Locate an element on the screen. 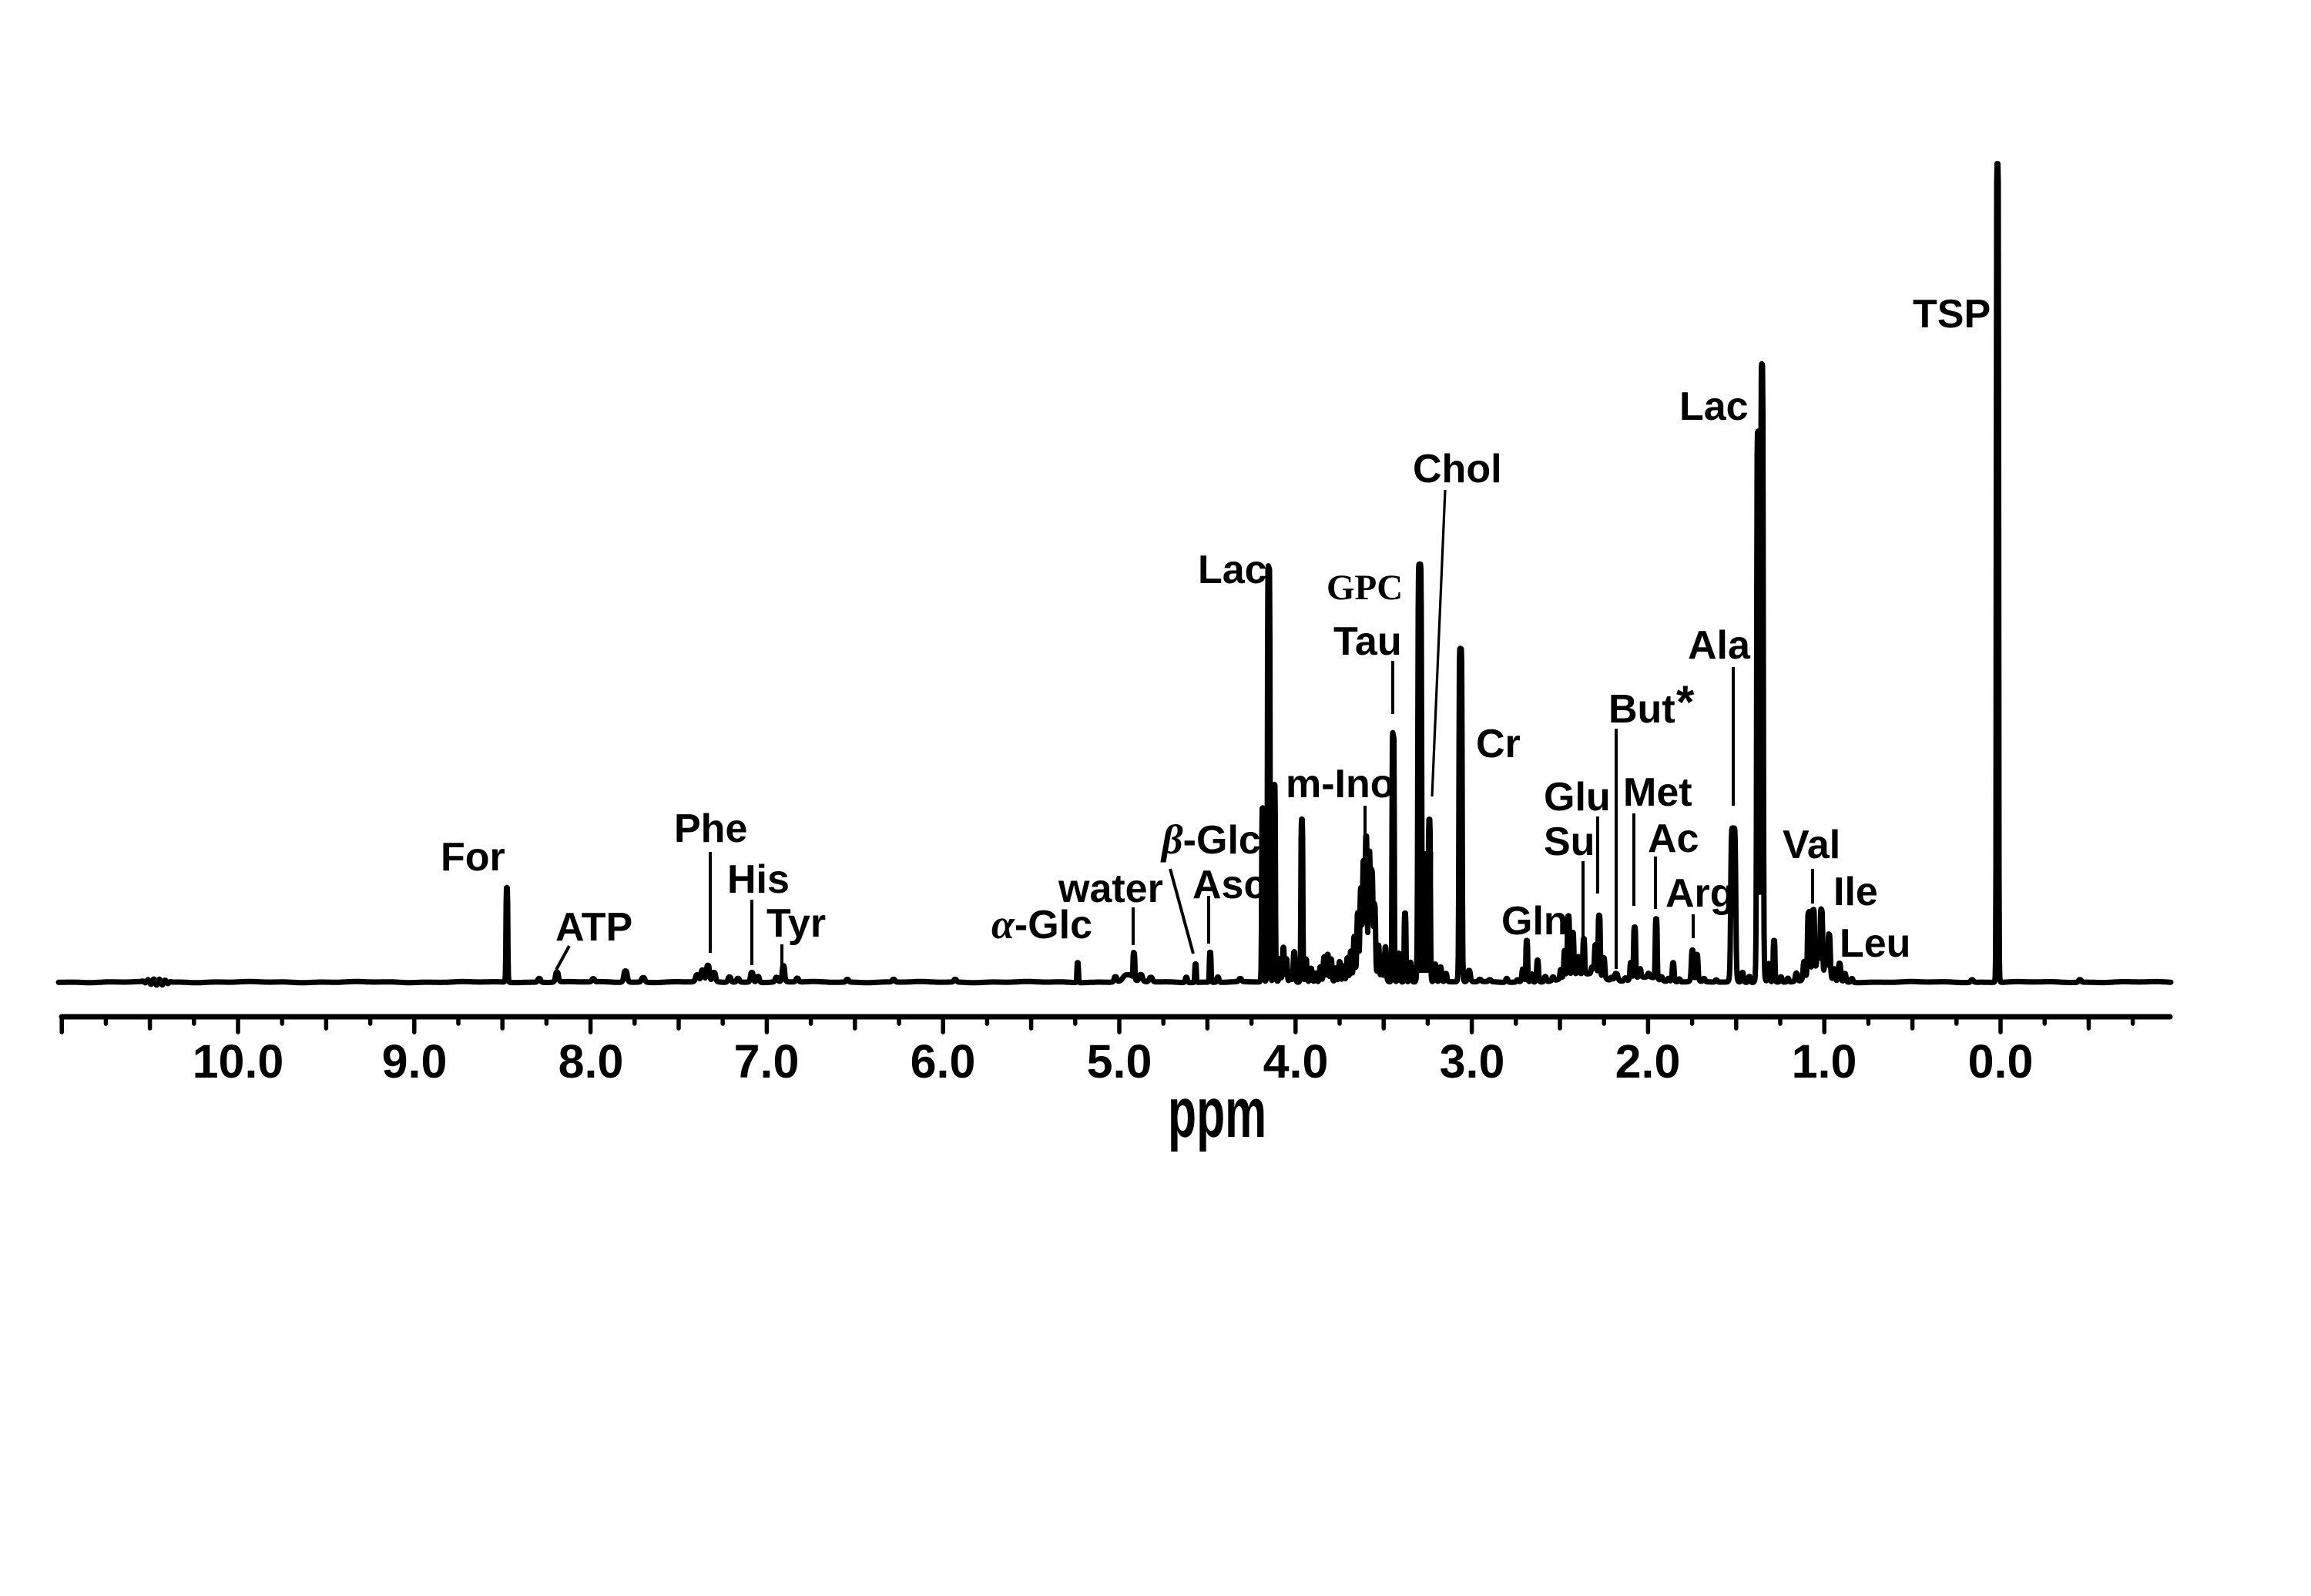 This screenshot has height=1596, width=2311. svg-text: His is located at coordinates (758, 880).